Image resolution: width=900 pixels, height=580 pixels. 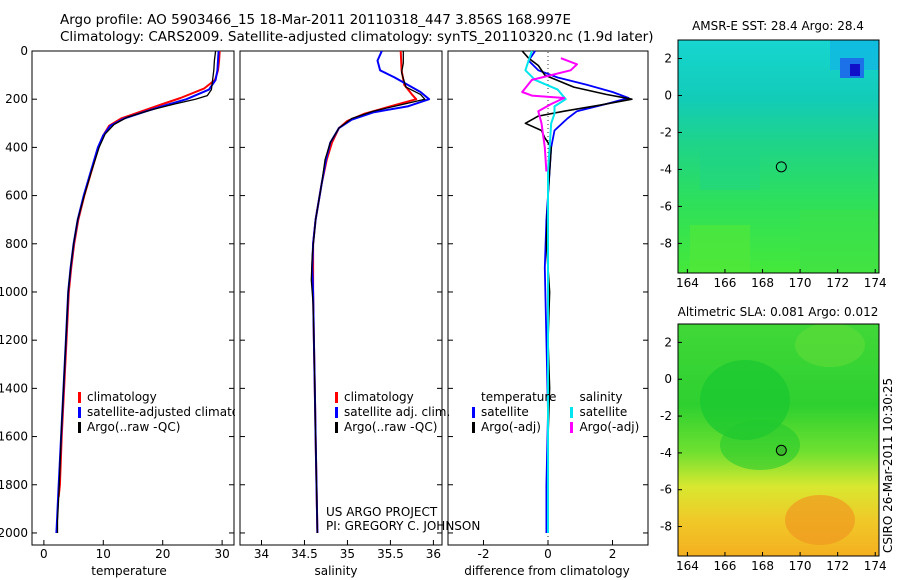 I want to click on project-name: US ARGO PROJECT, so click(x=382, y=512).